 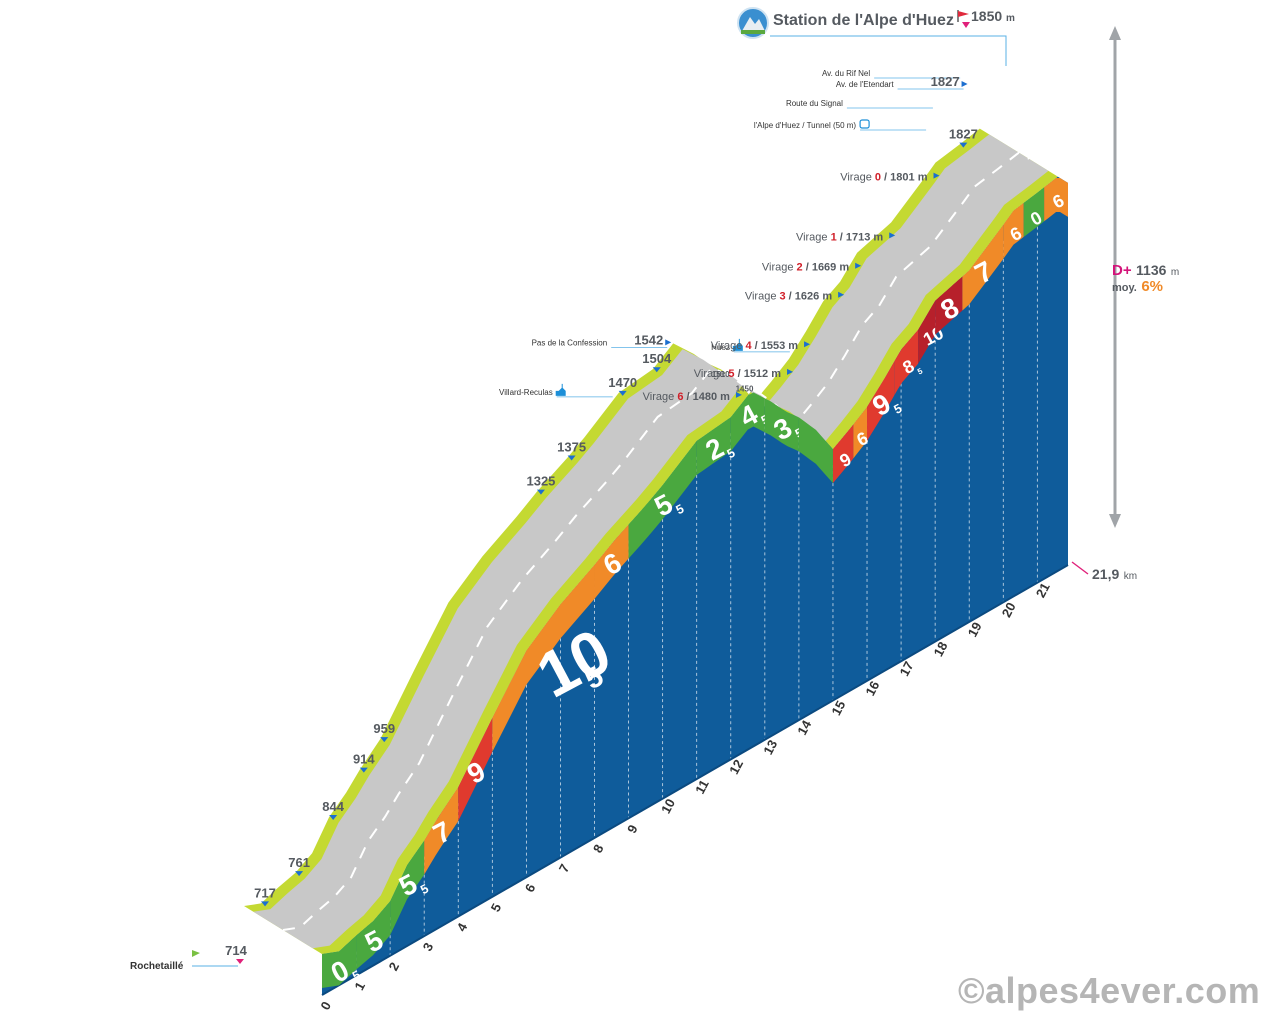 I want to click on altitude-label: 761, so click(x=299, y=862).